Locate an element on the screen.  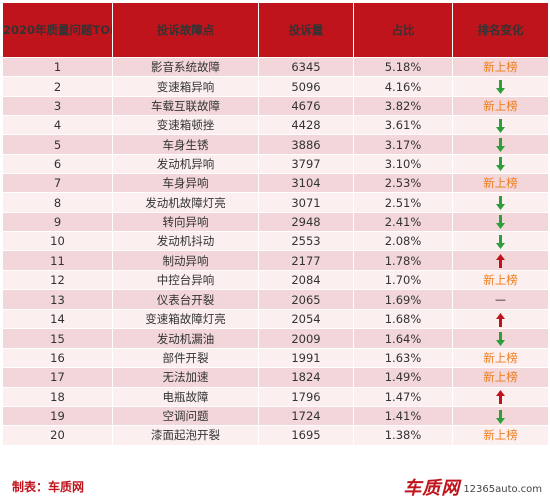
issue-cell: 仪表台开裂 is located at coordinates (185, 300).